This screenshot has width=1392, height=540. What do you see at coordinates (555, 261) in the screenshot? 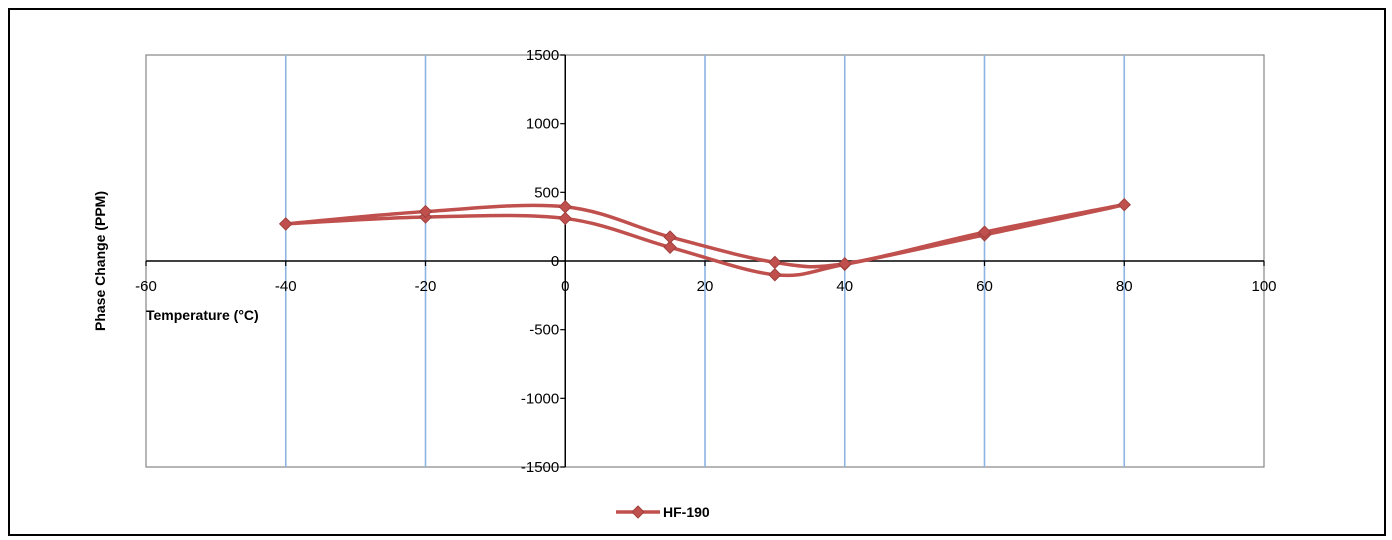
I see `y-tick-label: 0` at bounding box center [555, 261].